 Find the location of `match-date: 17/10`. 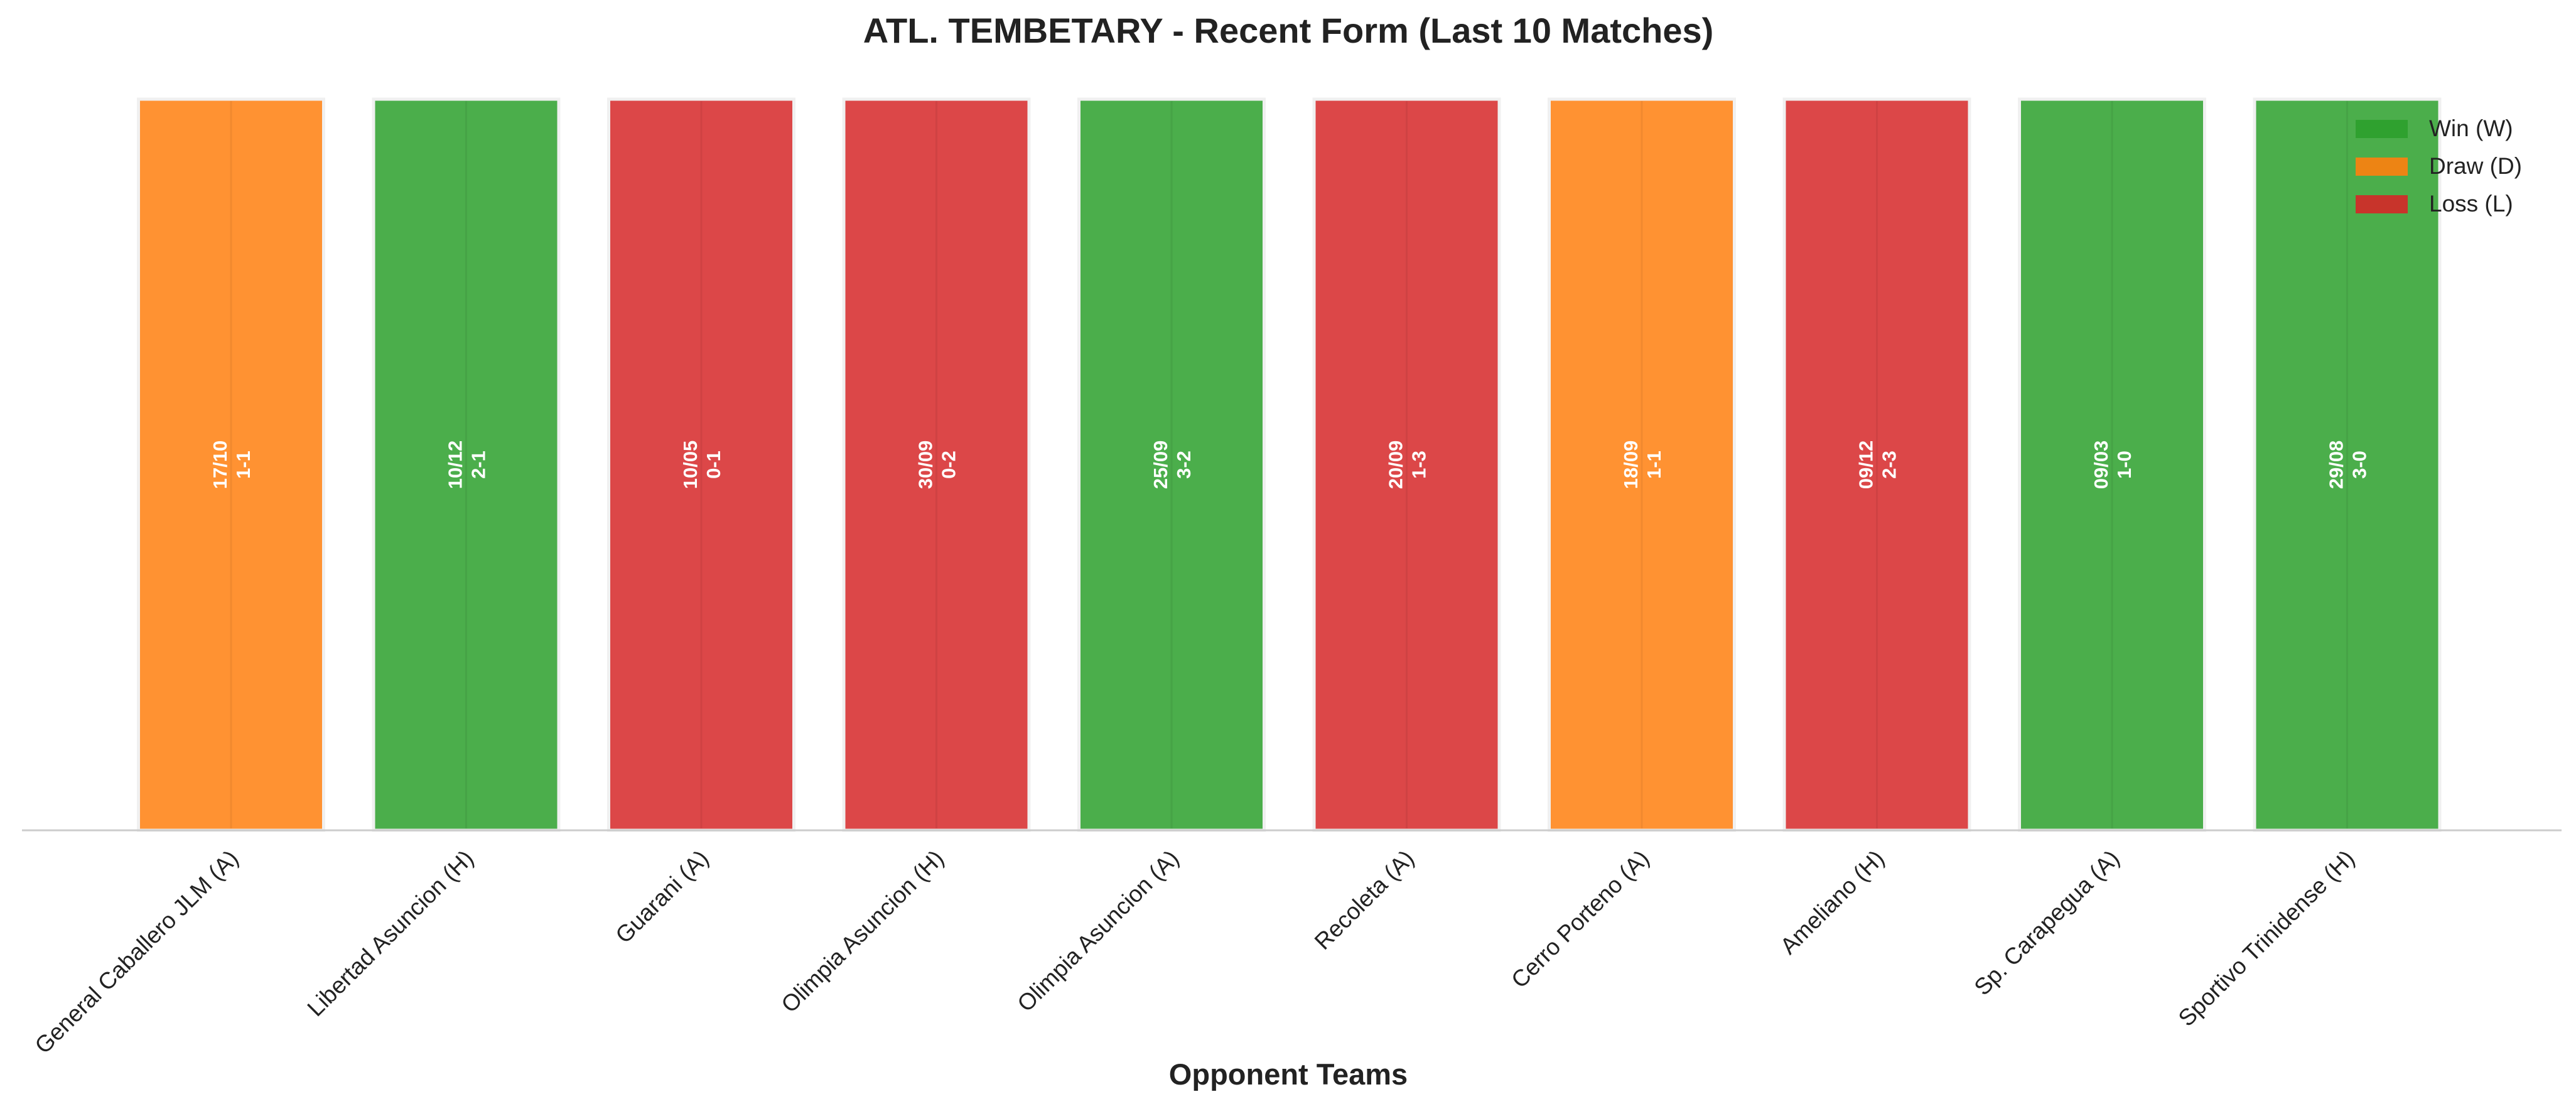

match-date: 17/10 is located at coordinates (220, 465).